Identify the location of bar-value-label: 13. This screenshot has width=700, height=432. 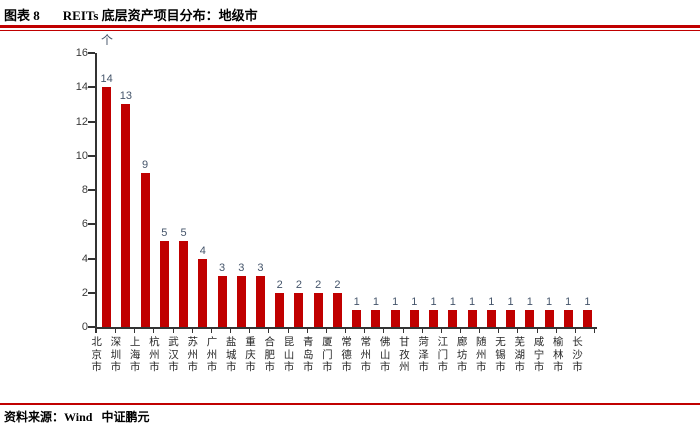
(125, 96).